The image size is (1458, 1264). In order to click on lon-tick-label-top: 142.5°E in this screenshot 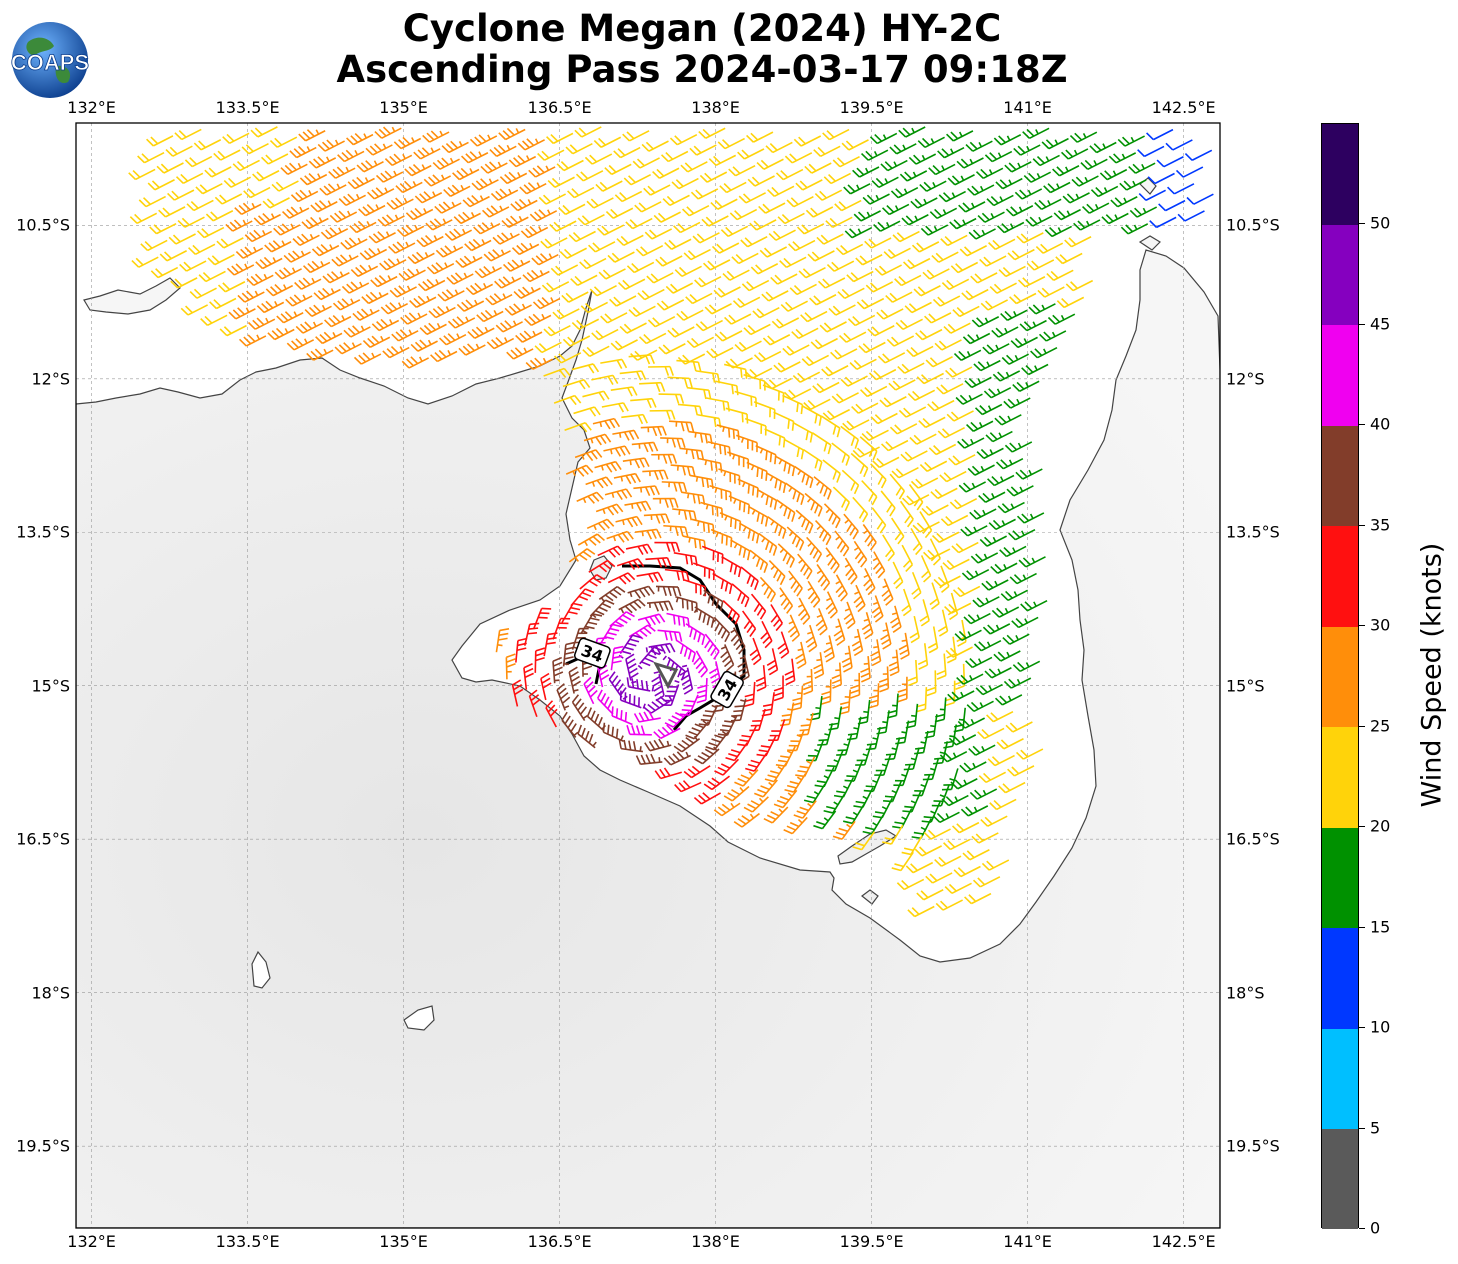, I will do `click(1183, 107)`.